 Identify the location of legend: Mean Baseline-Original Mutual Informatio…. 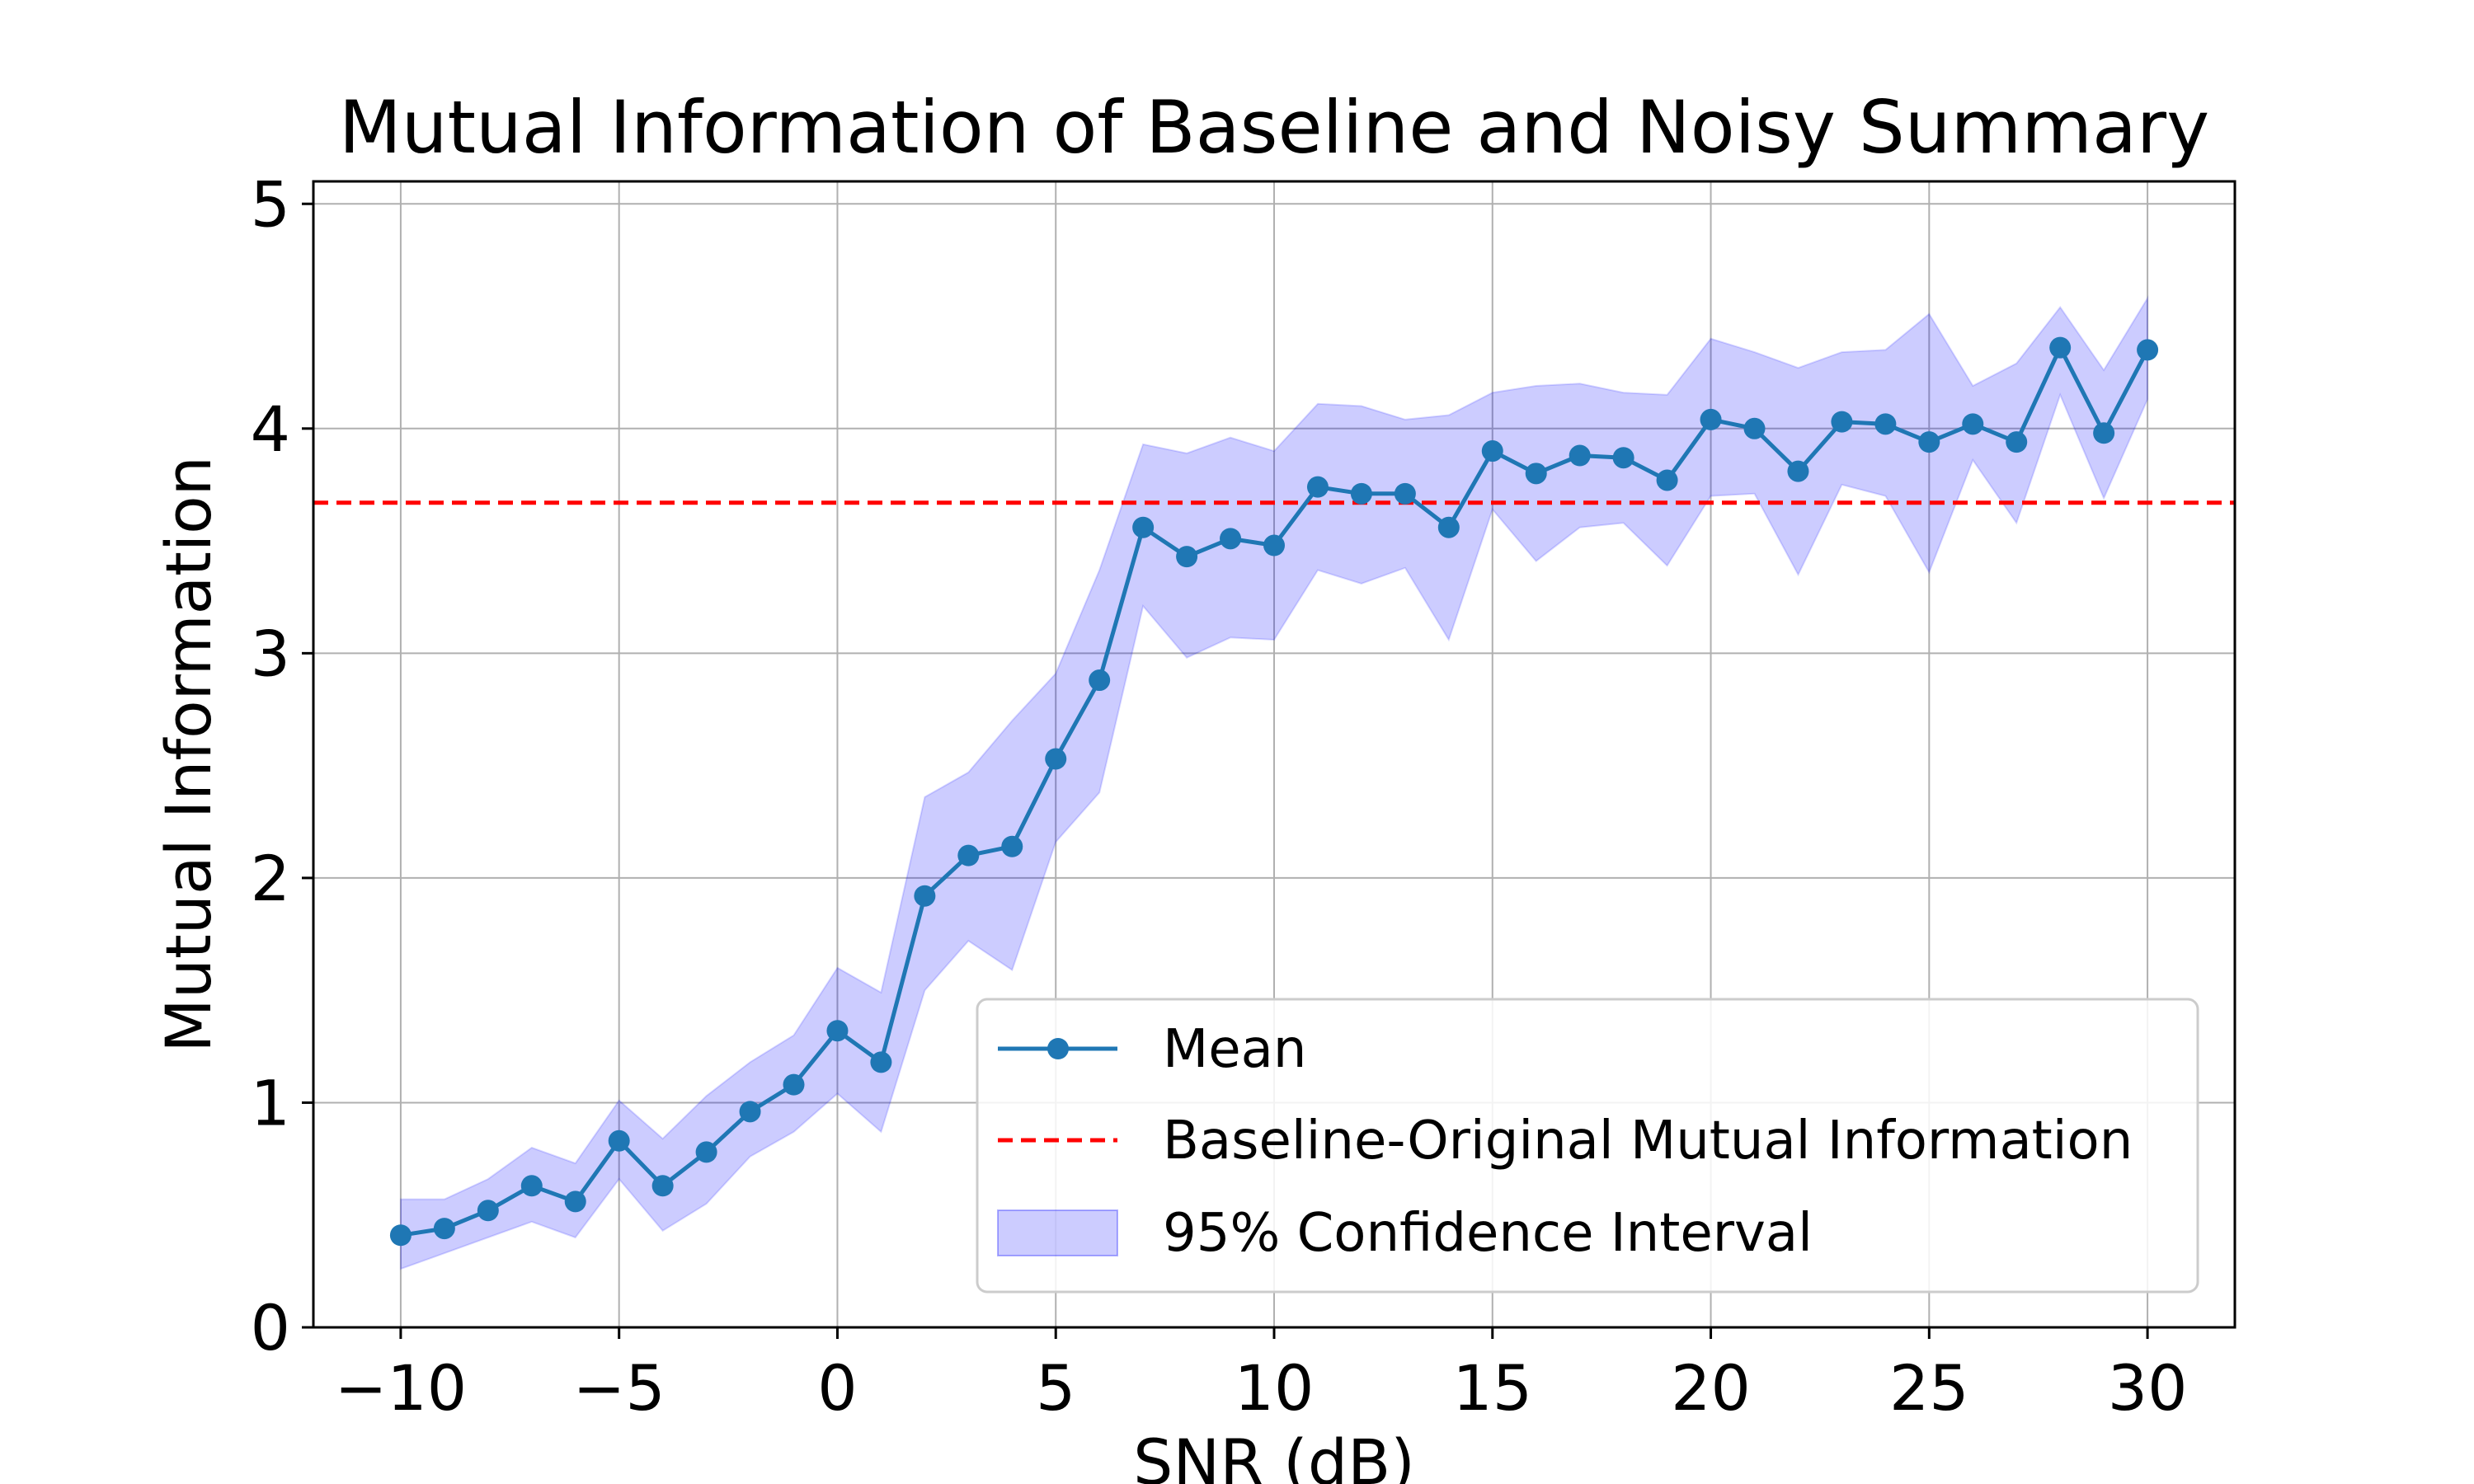
(1587, 1146).